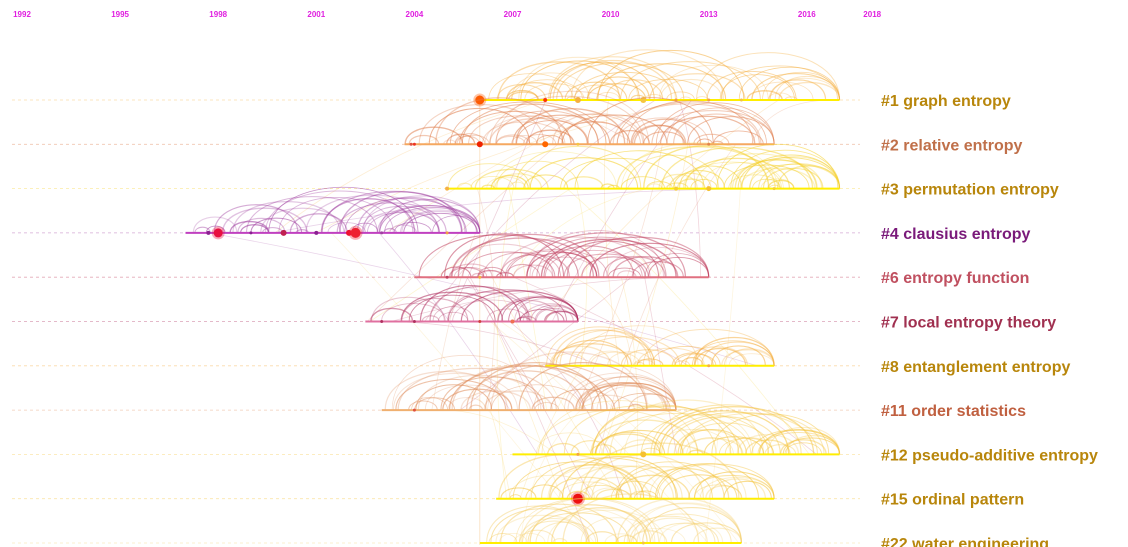 Image resolution: width=1128 pixels, height=547 pixels. Describe the element at coordinates (989, 455) in the screenshot. I see `cluster-label-12: #12 pseudo-additive entropy` at that location.